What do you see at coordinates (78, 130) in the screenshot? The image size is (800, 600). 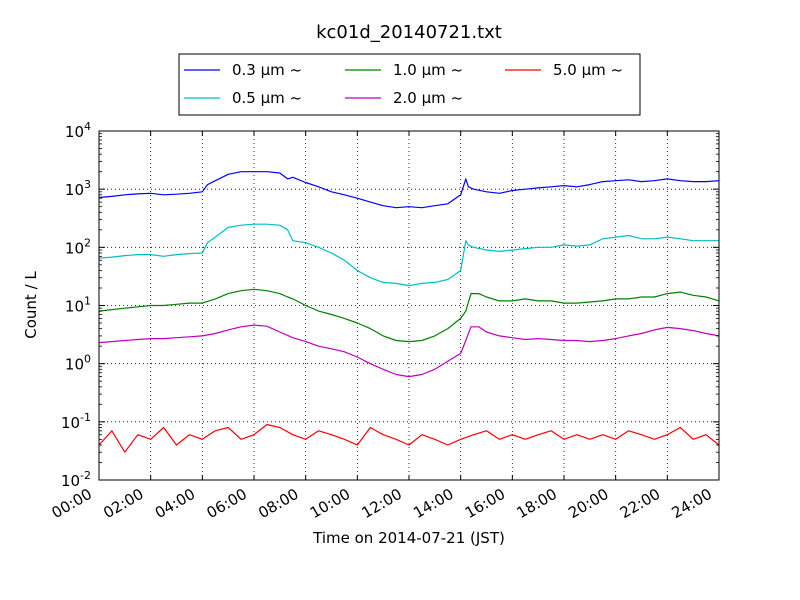 I see `y-tick-label: 10⁴` at bounding box center [78, 130].